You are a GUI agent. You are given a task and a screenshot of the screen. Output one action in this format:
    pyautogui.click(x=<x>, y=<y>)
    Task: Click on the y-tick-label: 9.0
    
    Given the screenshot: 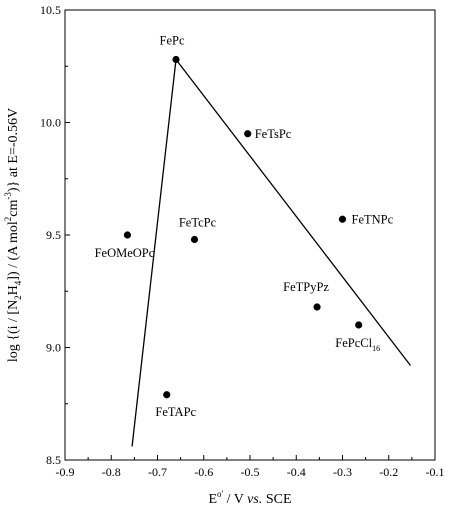 What is the action you would take?
    pyautogui.click(x=53, y=348)
    